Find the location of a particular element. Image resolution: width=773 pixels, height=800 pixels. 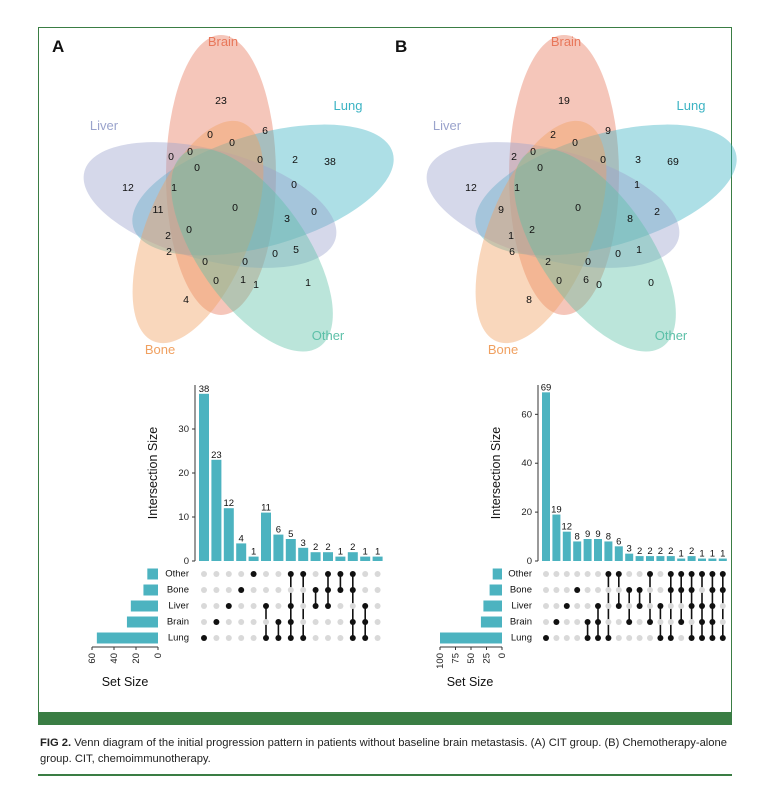

y-axis-title: Intersection Size is located at coordinates (496, 473).